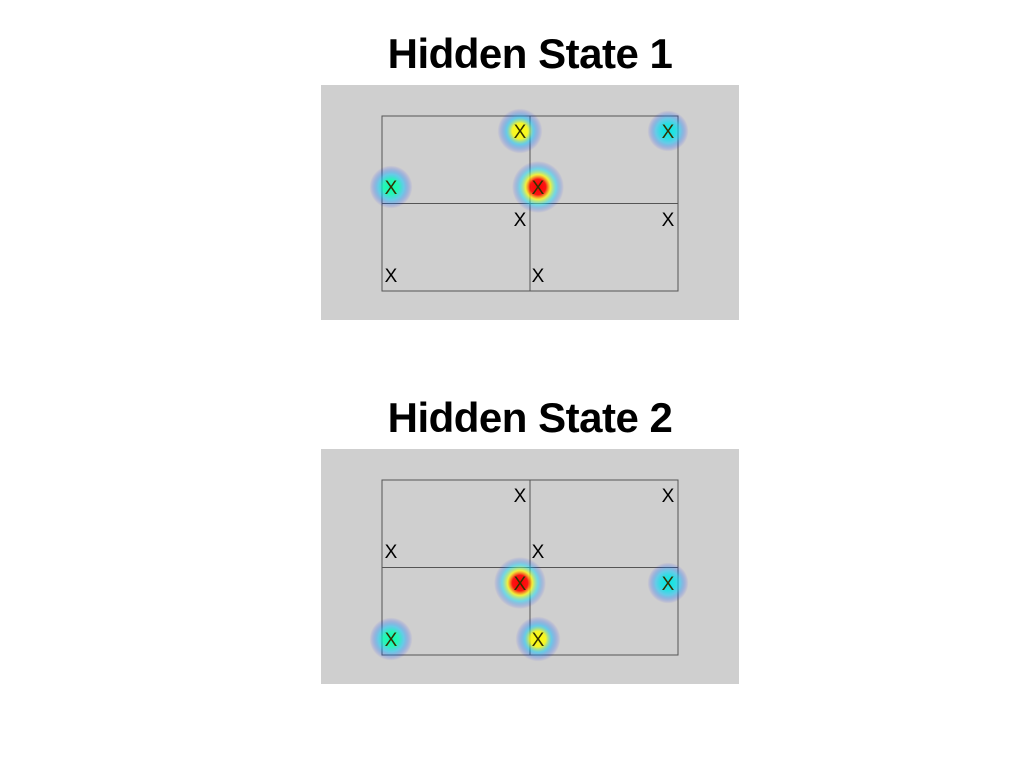  What do you see at coordinates (530, 417) in the screenshot?
I see `panel-2-title: Hidden State 2` at bounding box center [530, 417].